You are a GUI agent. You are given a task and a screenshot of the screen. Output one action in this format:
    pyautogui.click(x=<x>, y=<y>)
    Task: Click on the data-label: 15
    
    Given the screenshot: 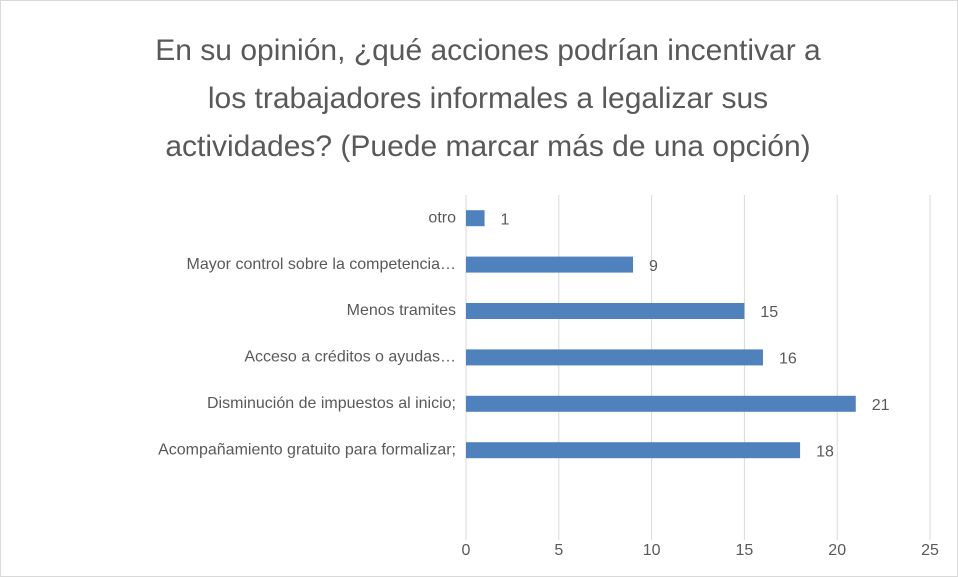 What is the action you would take?
    pyautogui.click(x=769, y=312)
    